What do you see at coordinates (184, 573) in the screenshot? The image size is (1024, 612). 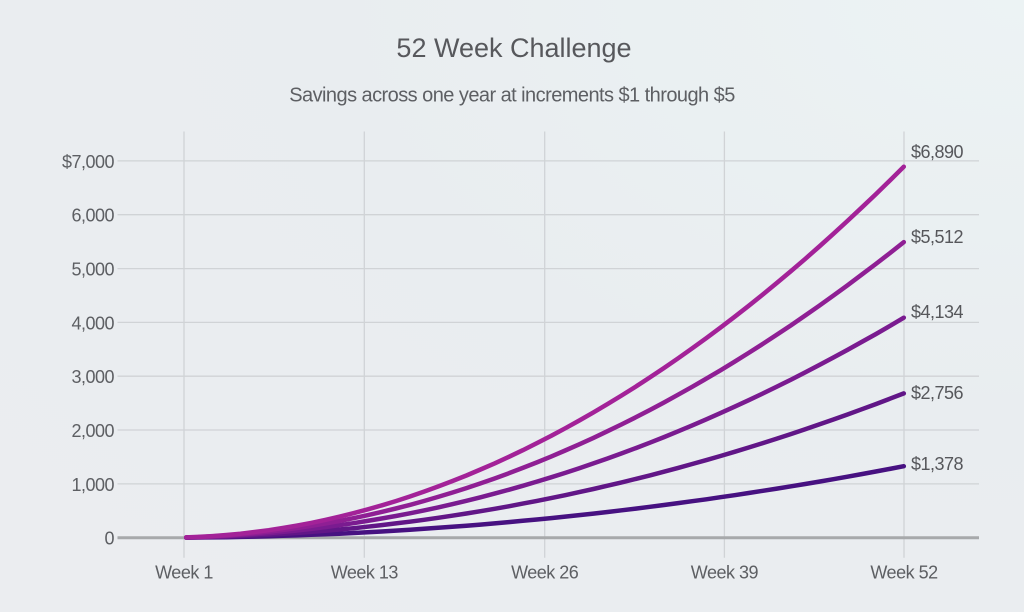 I see `svg-text: Week 1` at bounding box center [184, 573].